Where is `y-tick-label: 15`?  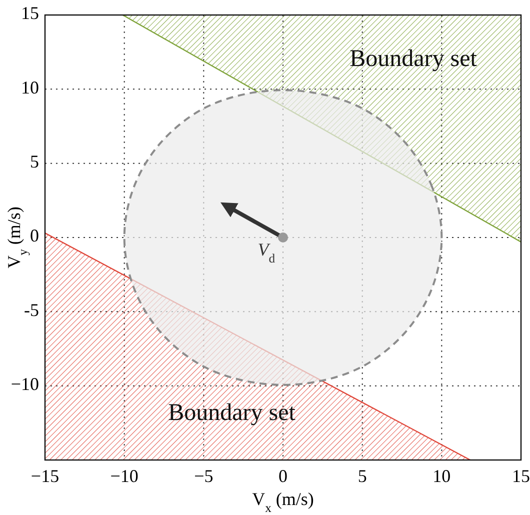 y-tick-label: 15 is located at coordinates (30, 13).